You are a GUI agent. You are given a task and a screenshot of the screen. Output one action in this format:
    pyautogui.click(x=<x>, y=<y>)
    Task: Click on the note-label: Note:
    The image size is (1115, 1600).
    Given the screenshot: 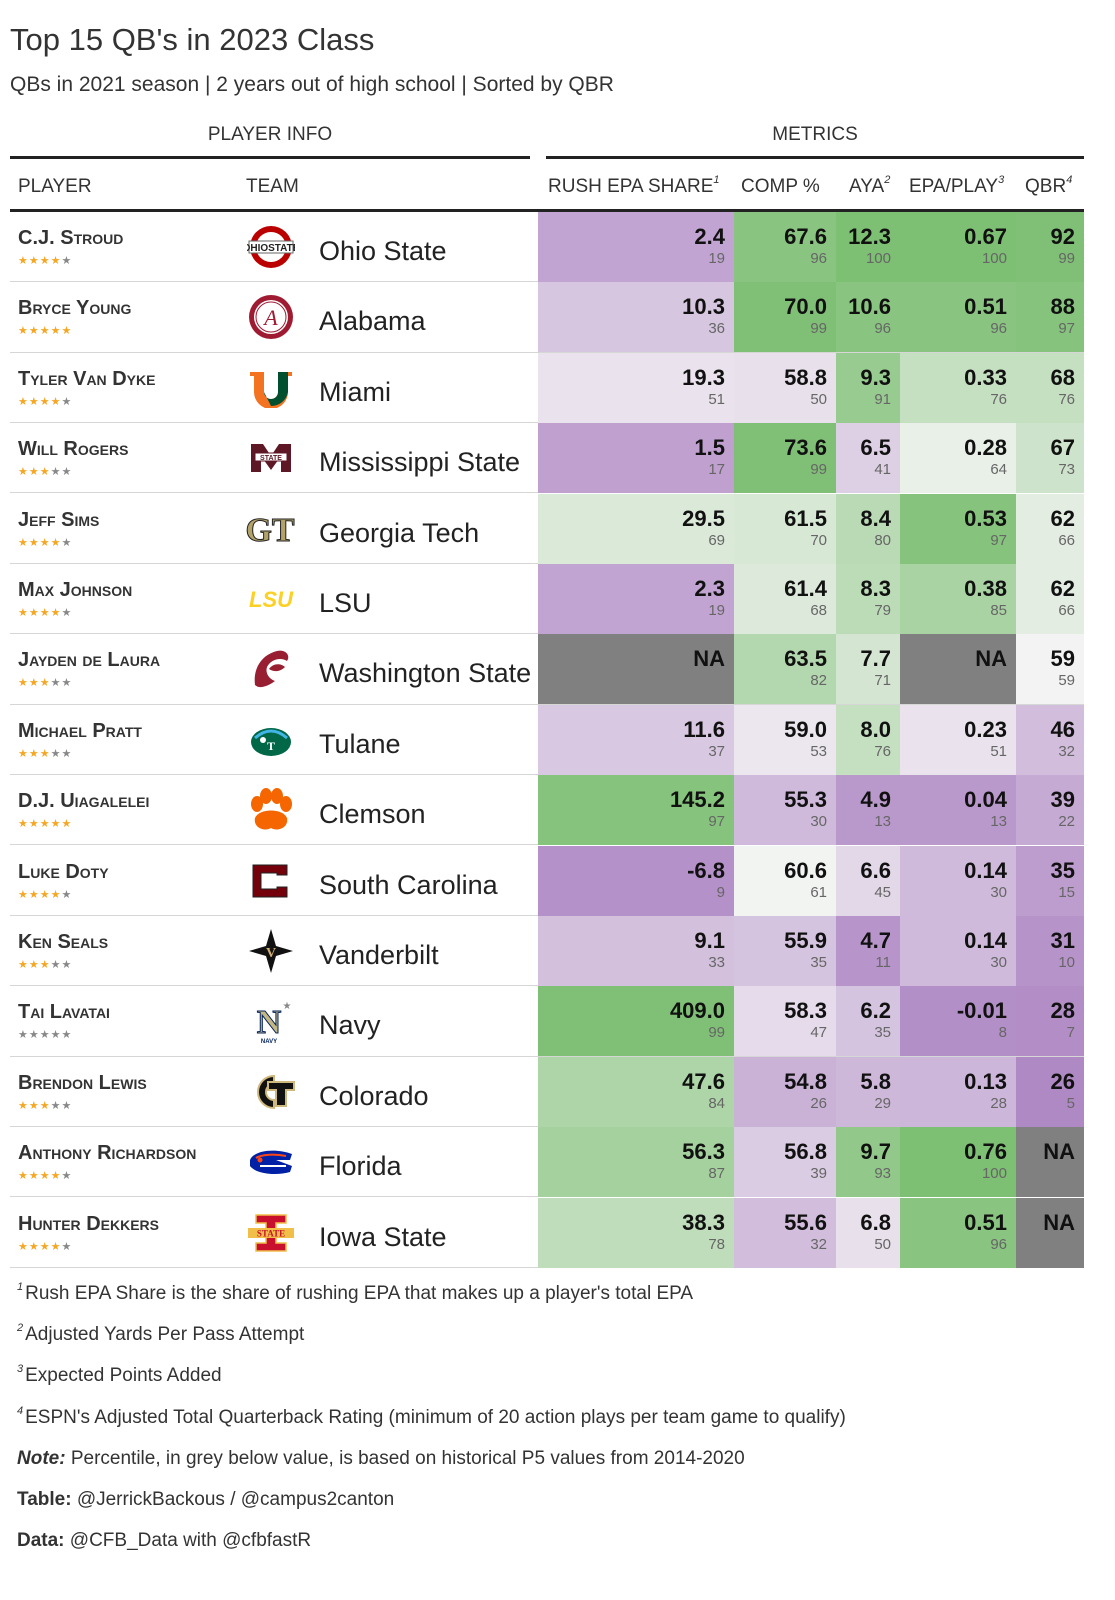 What is the action you would take?
    pyautogui.click(x=41, y=1458)
    